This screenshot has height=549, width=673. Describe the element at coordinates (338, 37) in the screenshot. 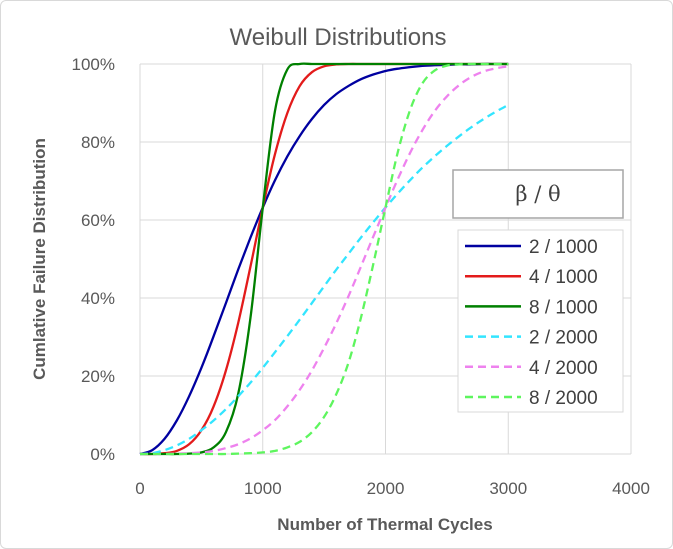

I see `chart-title: Weibull Distributions` at that location.